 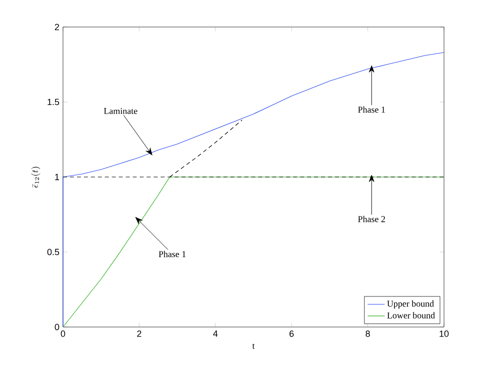 What do you see at coordinates (57, 327) in the screenshot?
I see `y-tick-label: 0` at bounding box center [57, 327].